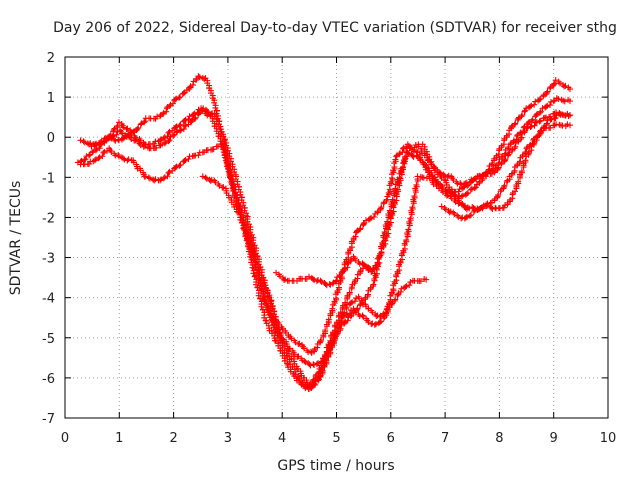 The width and height of the screenshot is (640, 480). Describe the element at coordinates (554, 438) in the screenshot. I see `x-tick-label: 9` at that location.